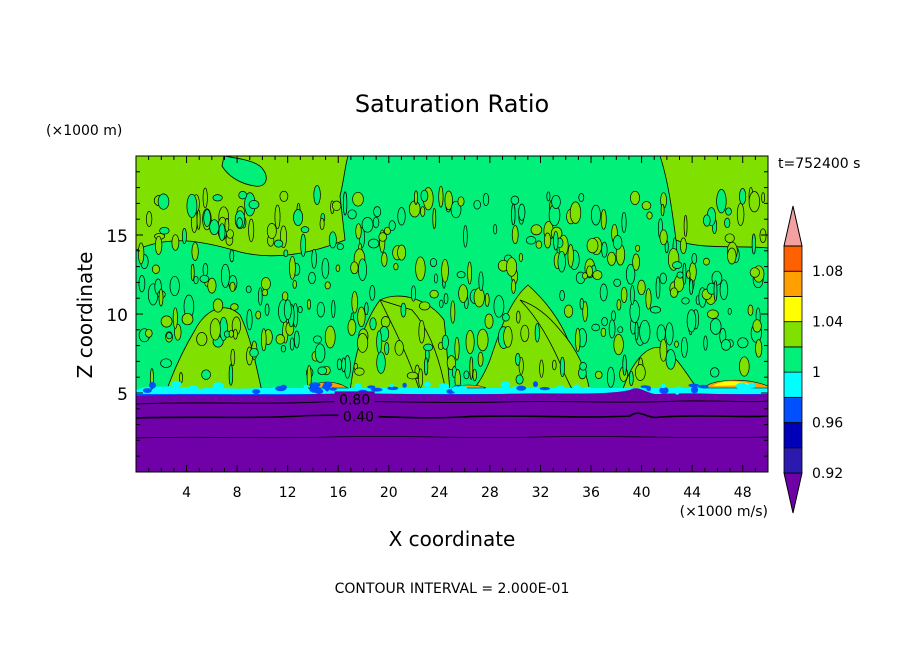 This screenshot has height=654, width=904. What do you see at coordinates (122, 395) in the screenshot?
I see `y-tick-label: 5` at bounding box center [122, 395].